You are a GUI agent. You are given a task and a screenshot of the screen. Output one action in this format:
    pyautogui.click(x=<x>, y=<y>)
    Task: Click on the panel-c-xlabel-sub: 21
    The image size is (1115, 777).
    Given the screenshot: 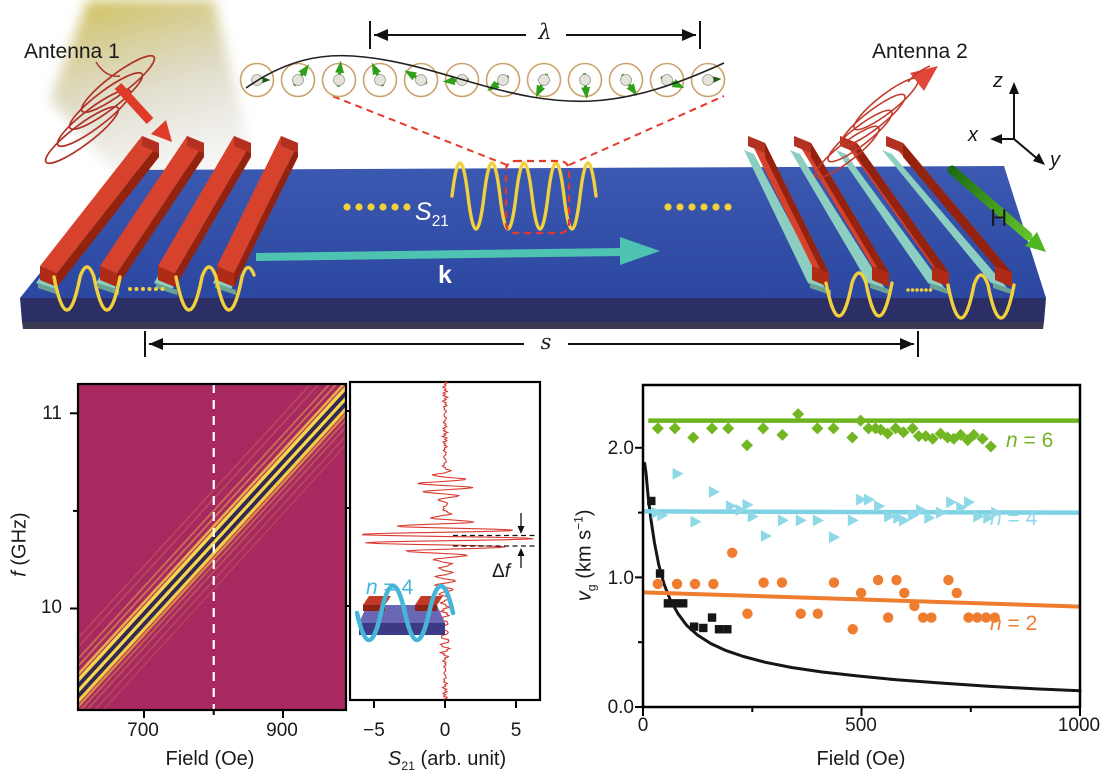 What is the action you would take?
    pyautogui.click(x=408, y=766)
    